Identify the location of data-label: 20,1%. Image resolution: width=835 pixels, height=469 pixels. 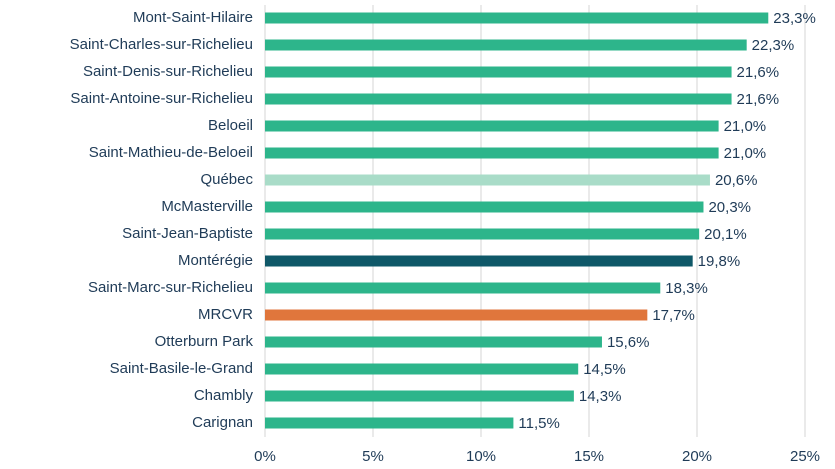
(725, 234).